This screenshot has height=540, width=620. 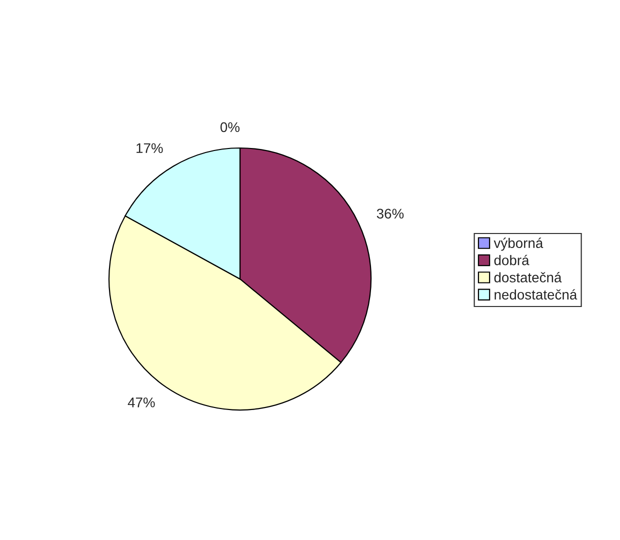 I want to click on legend-label: dobrá, so click(x=512, y=260).